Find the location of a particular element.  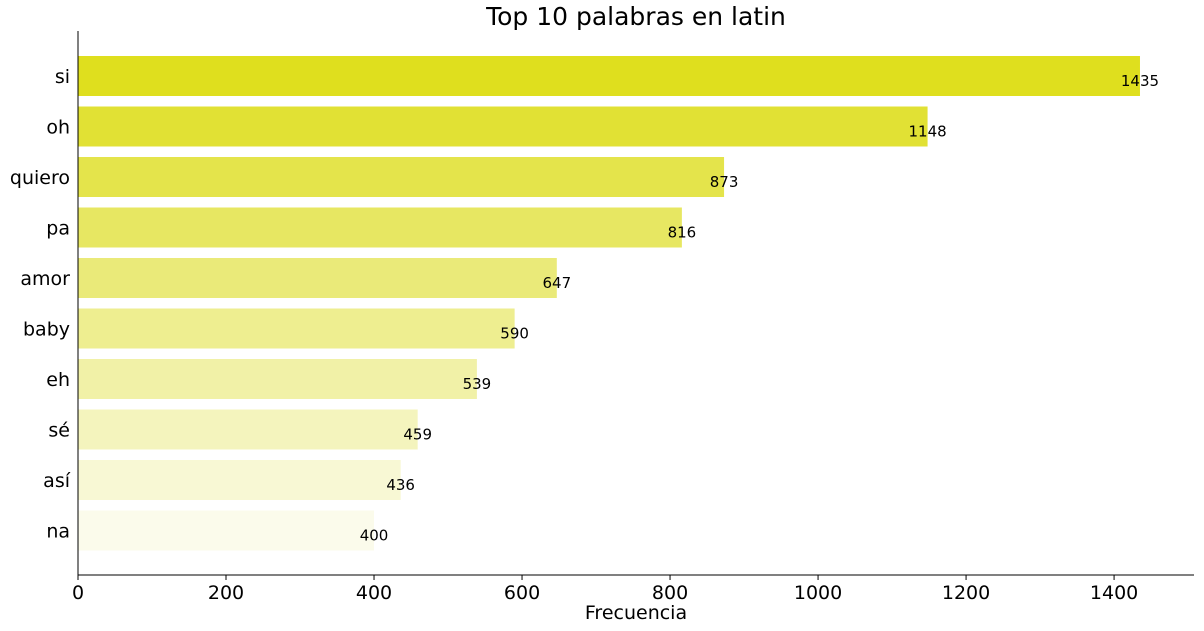

x-tick-label: 1400 is located at coordinates (1114, 593).